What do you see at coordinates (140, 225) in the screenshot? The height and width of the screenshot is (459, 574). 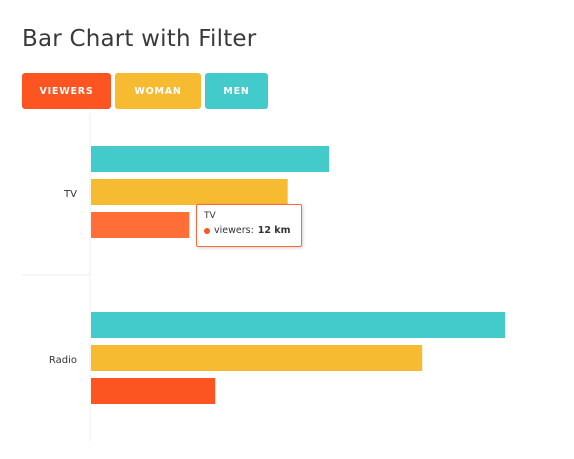 I see `bar-tv-viewers` at bounding box center [140, 225].